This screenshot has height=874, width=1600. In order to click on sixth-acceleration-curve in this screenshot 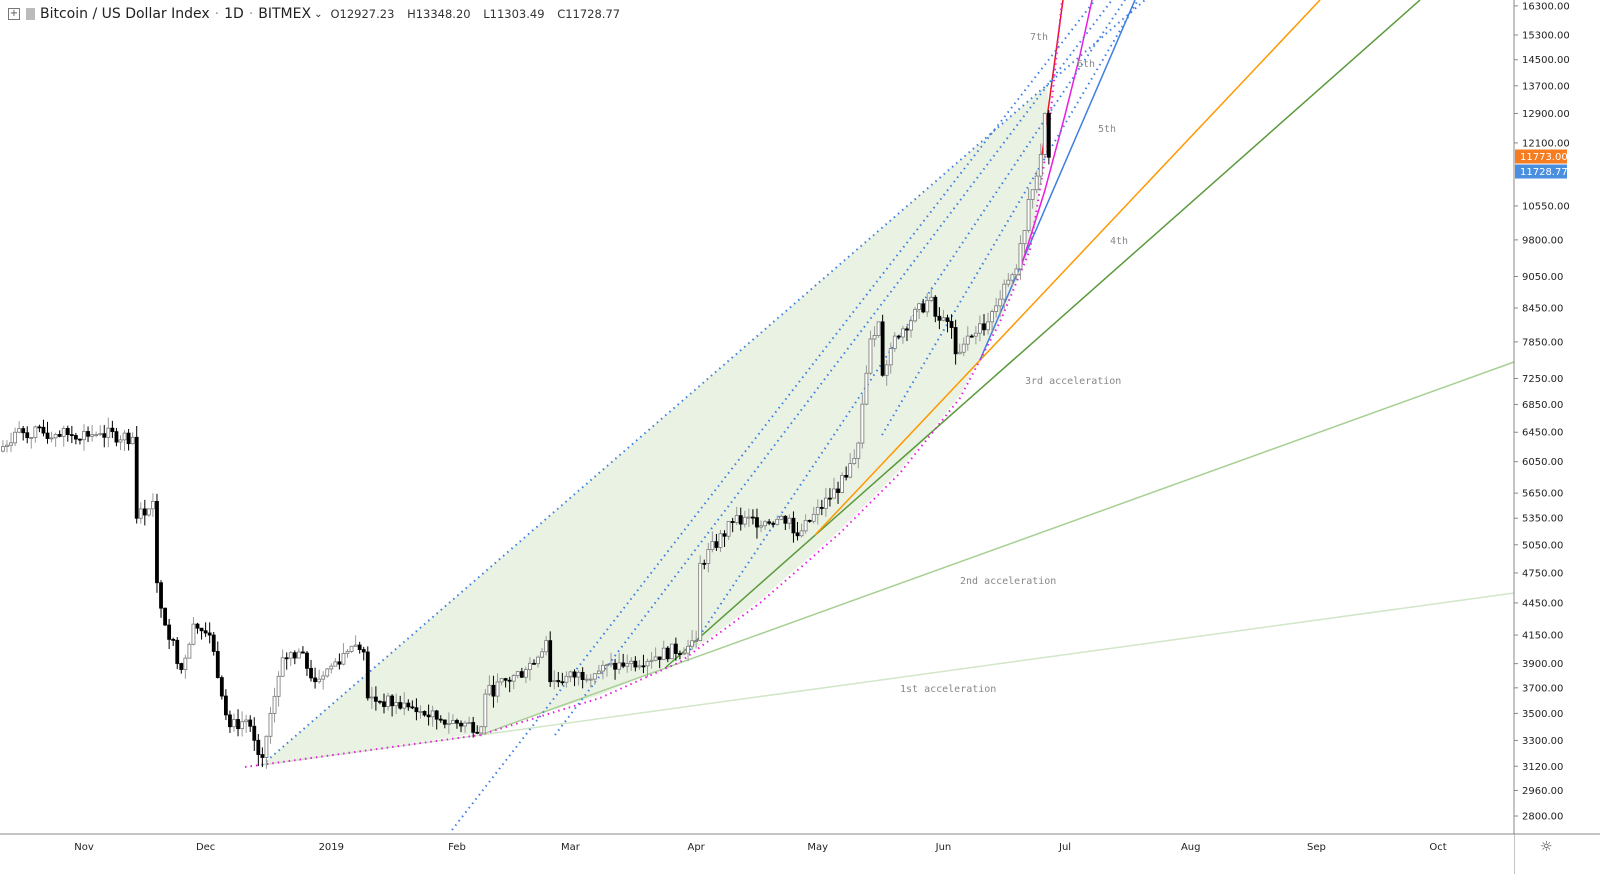, I will do `click(1056, 135)`.